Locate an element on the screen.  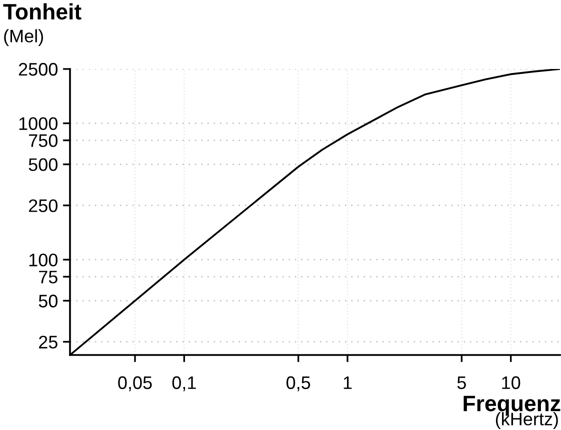
y-tick-label: 2500 is located at coordinates (38, 69).